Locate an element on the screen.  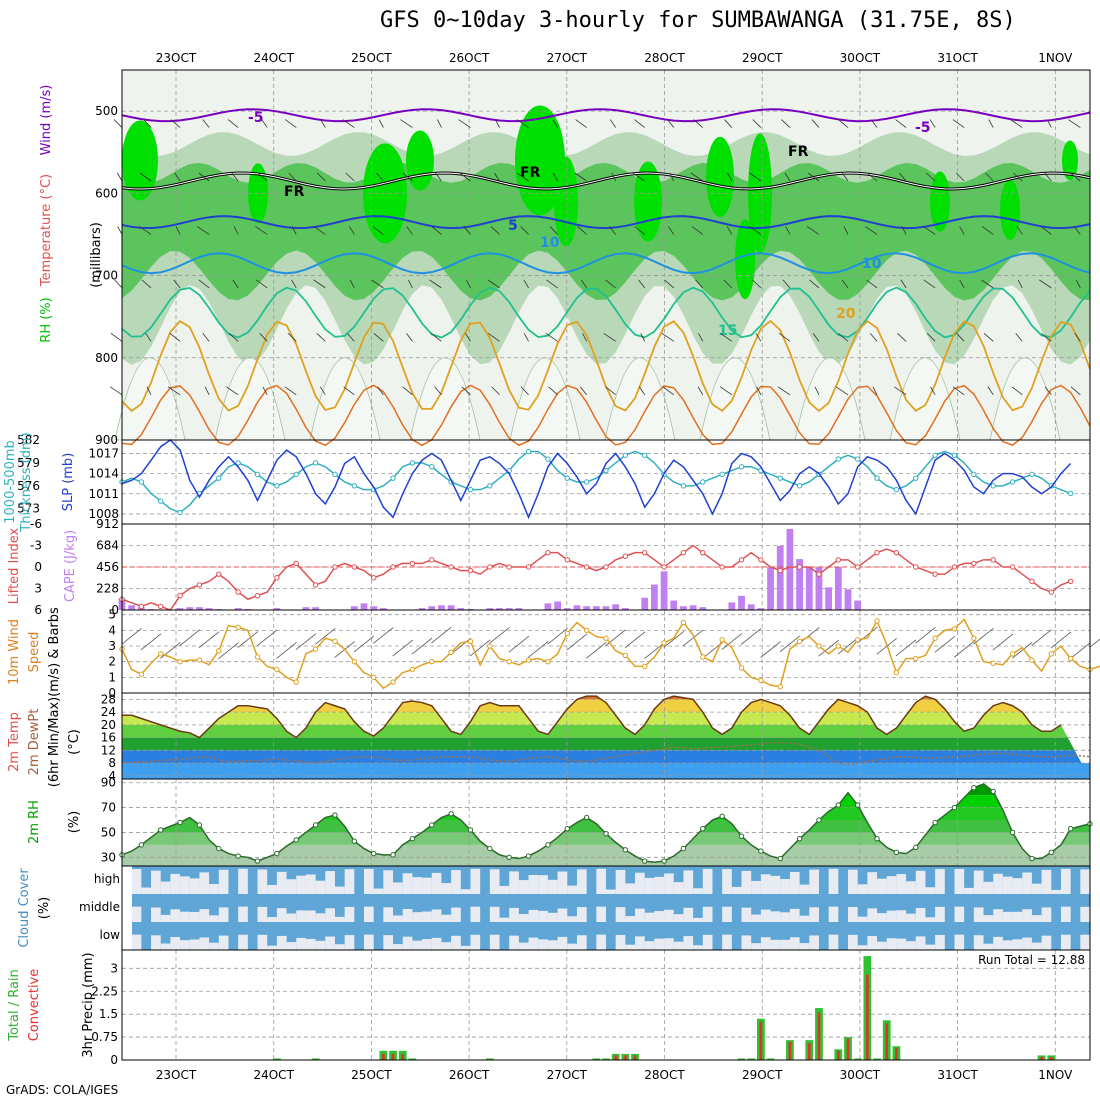
y-tick-label: 4 is located at coordinates (112, 776).